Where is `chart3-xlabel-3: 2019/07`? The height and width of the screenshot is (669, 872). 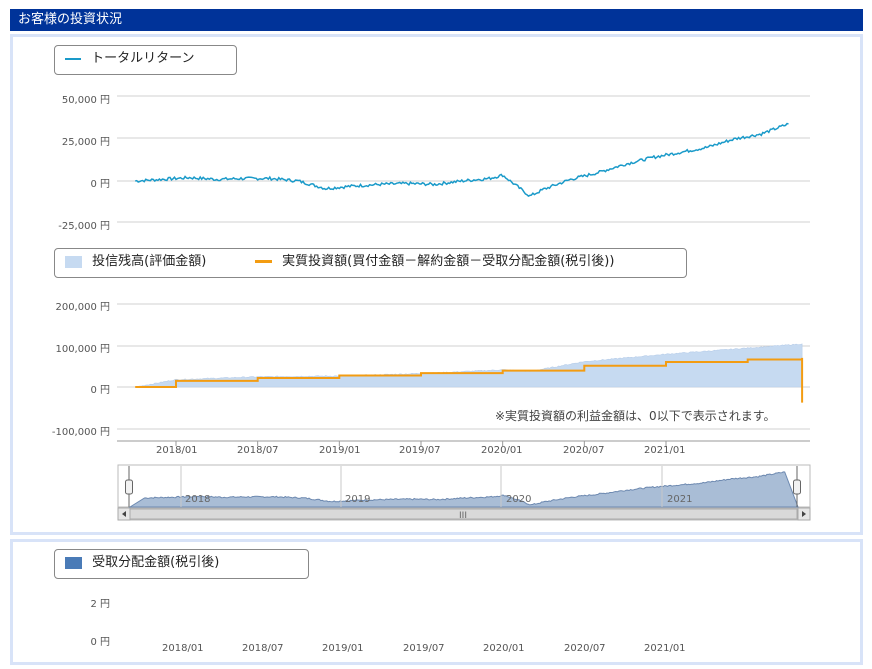 chart3-xlabel-3: 2019/07 is located at coordinates (424, 648).